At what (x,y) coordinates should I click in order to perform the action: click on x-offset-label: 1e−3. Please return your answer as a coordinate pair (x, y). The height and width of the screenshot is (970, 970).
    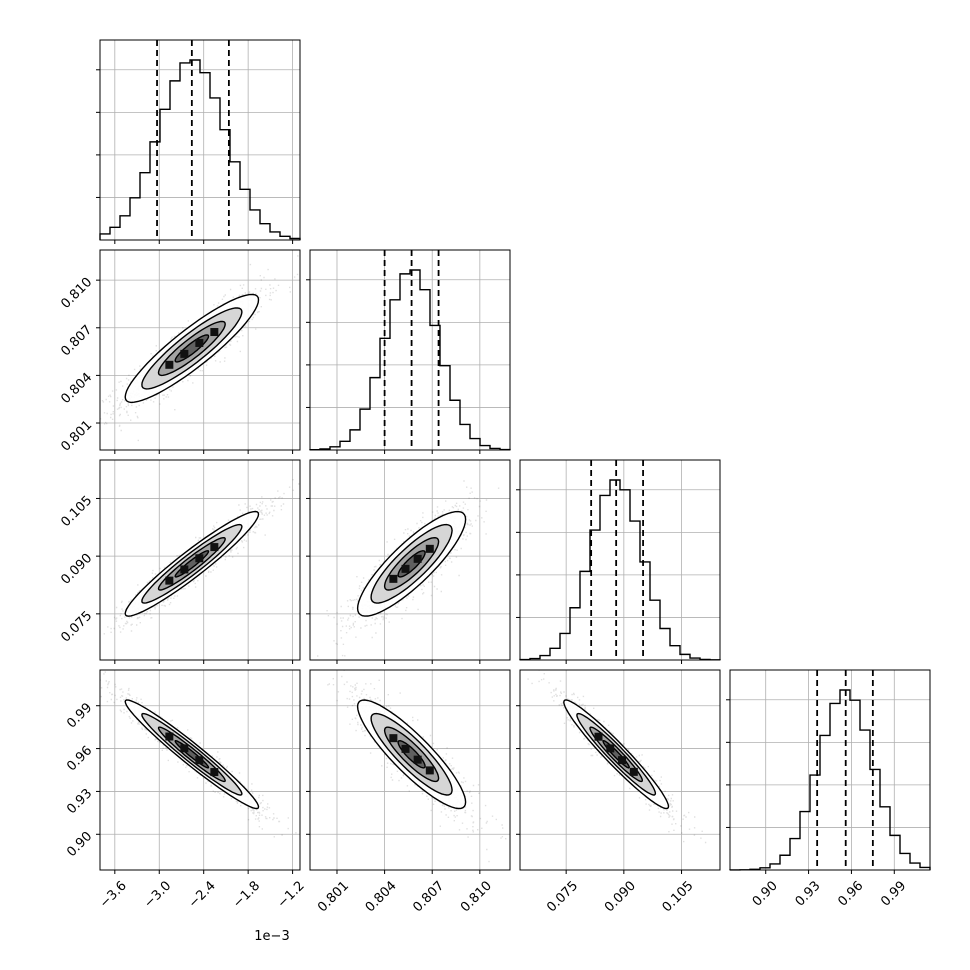
    Looking at the image, I should click on (271, 936).